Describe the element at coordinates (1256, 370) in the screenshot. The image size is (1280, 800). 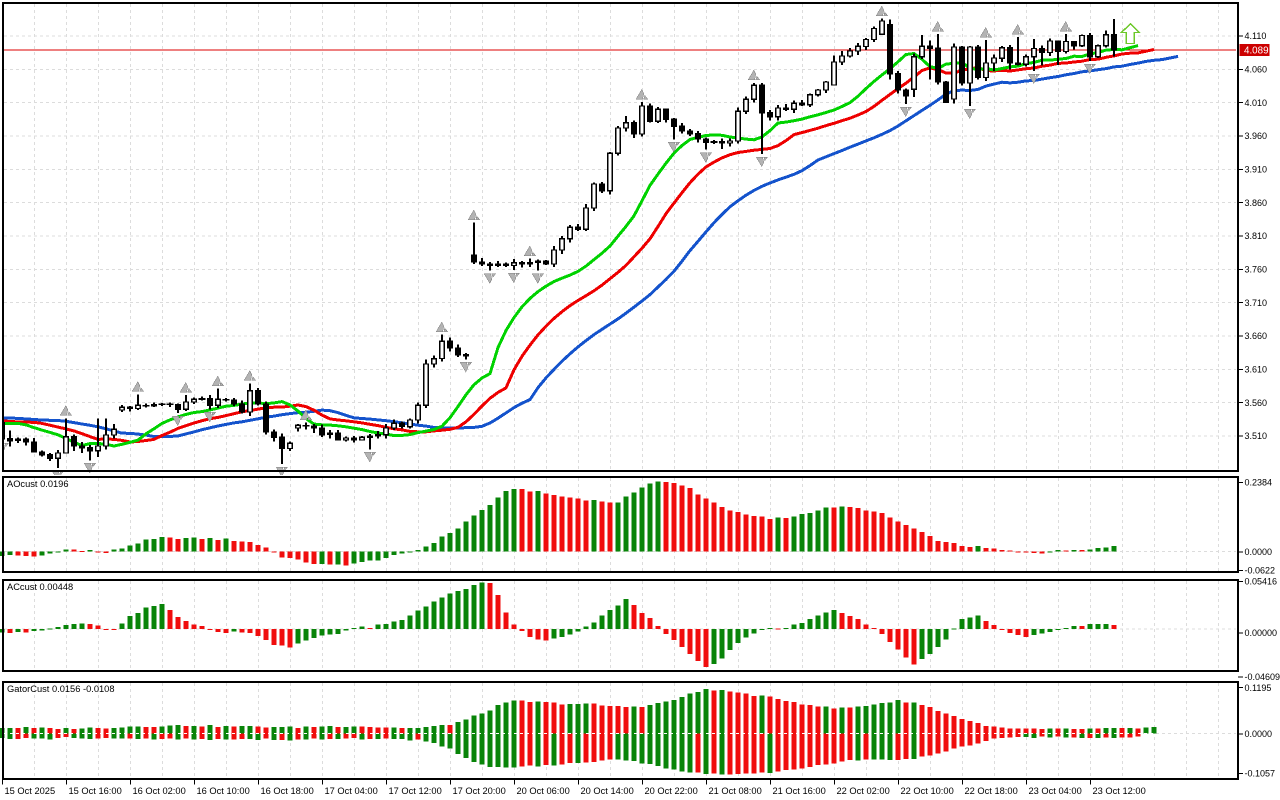
I see `svg-text: 3.610` at that location.